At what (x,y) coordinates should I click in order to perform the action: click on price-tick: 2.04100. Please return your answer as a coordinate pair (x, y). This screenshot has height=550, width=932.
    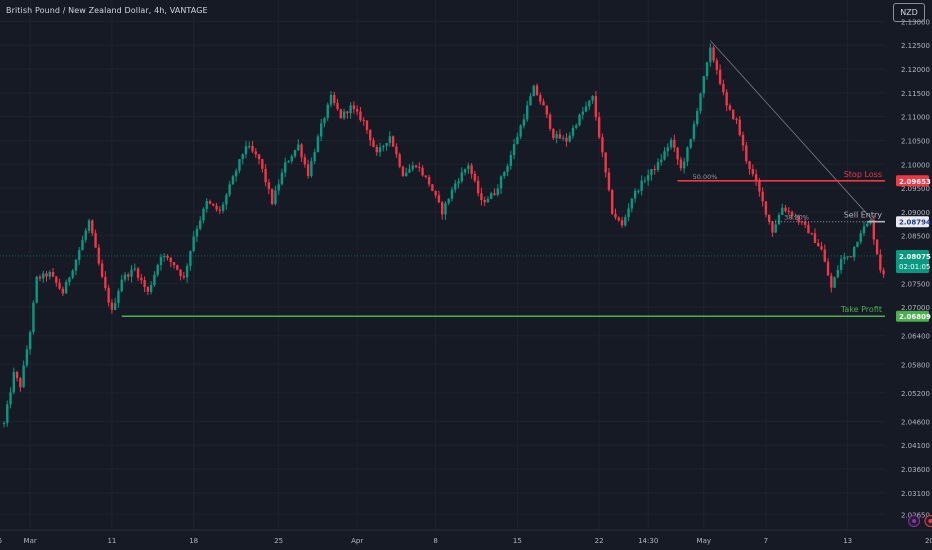
    Looking at the image, I should click on (915, 446).